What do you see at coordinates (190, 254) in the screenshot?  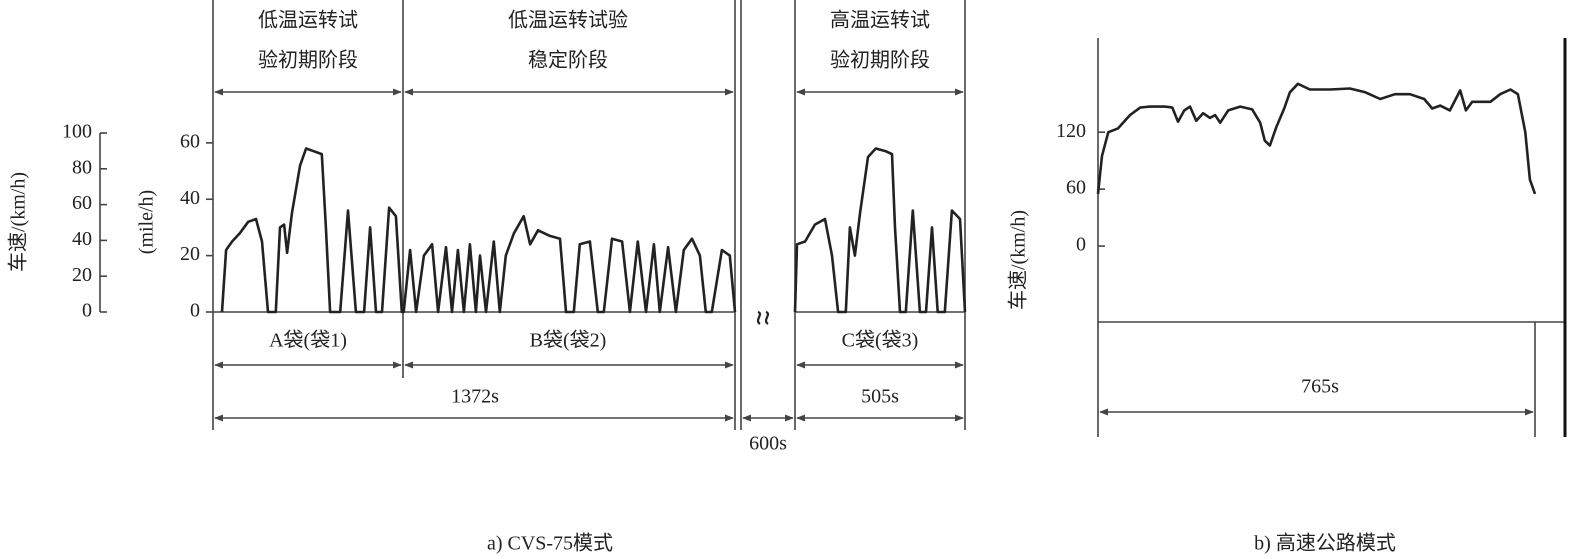 I see `y2-tick-label: 20` at bounding box center [190, 254].